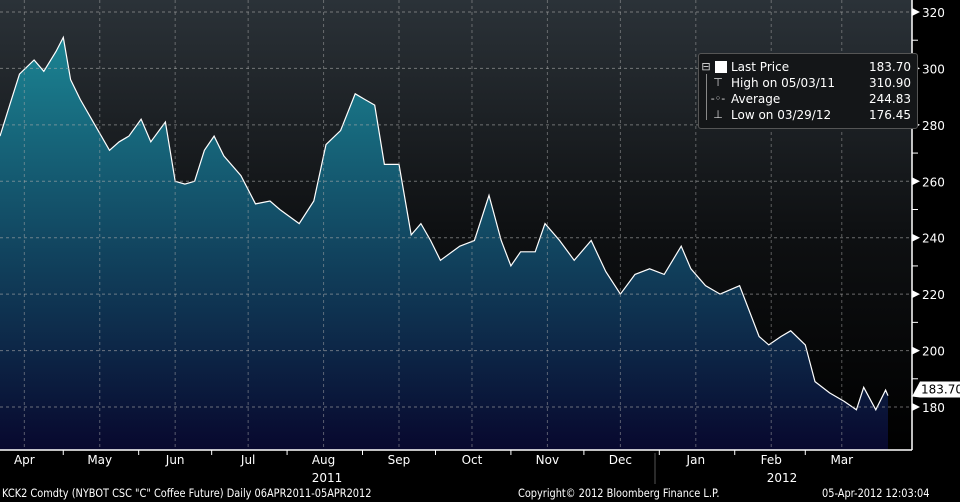 This screenshot has width=960, height=502. I want to click on footer-timestamp: 05-Apr-2012 12:03:04, so click(876, 493).